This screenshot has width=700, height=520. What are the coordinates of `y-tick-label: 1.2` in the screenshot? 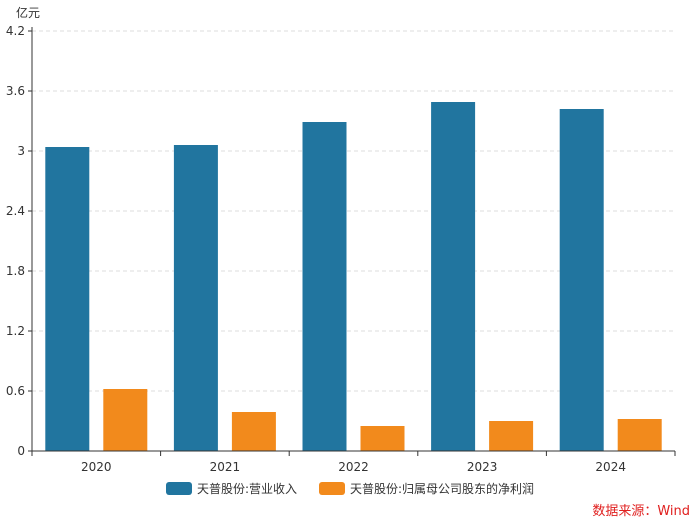 It's located at (15, 331).